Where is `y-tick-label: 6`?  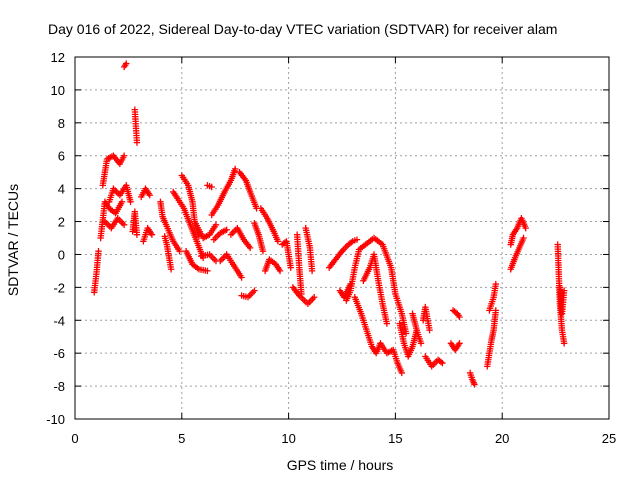 y-tick-label: 6 is located at coordinates (61, 156).